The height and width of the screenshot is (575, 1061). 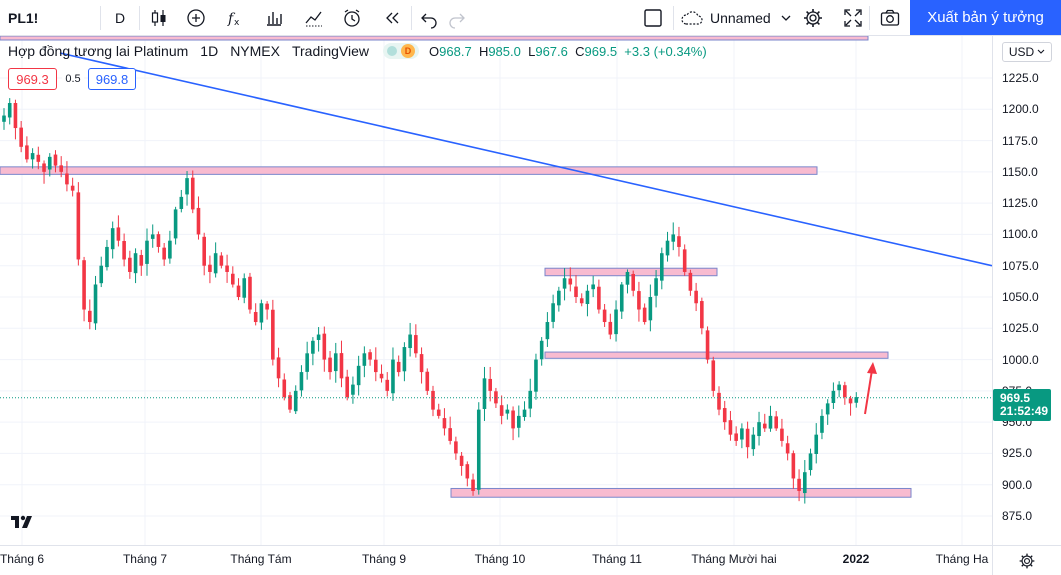 What do you see at coordinates (1024, 411) in the screenshot?
I see `countdown-timer: 21:52:49` at bounding box center [1024, 411].